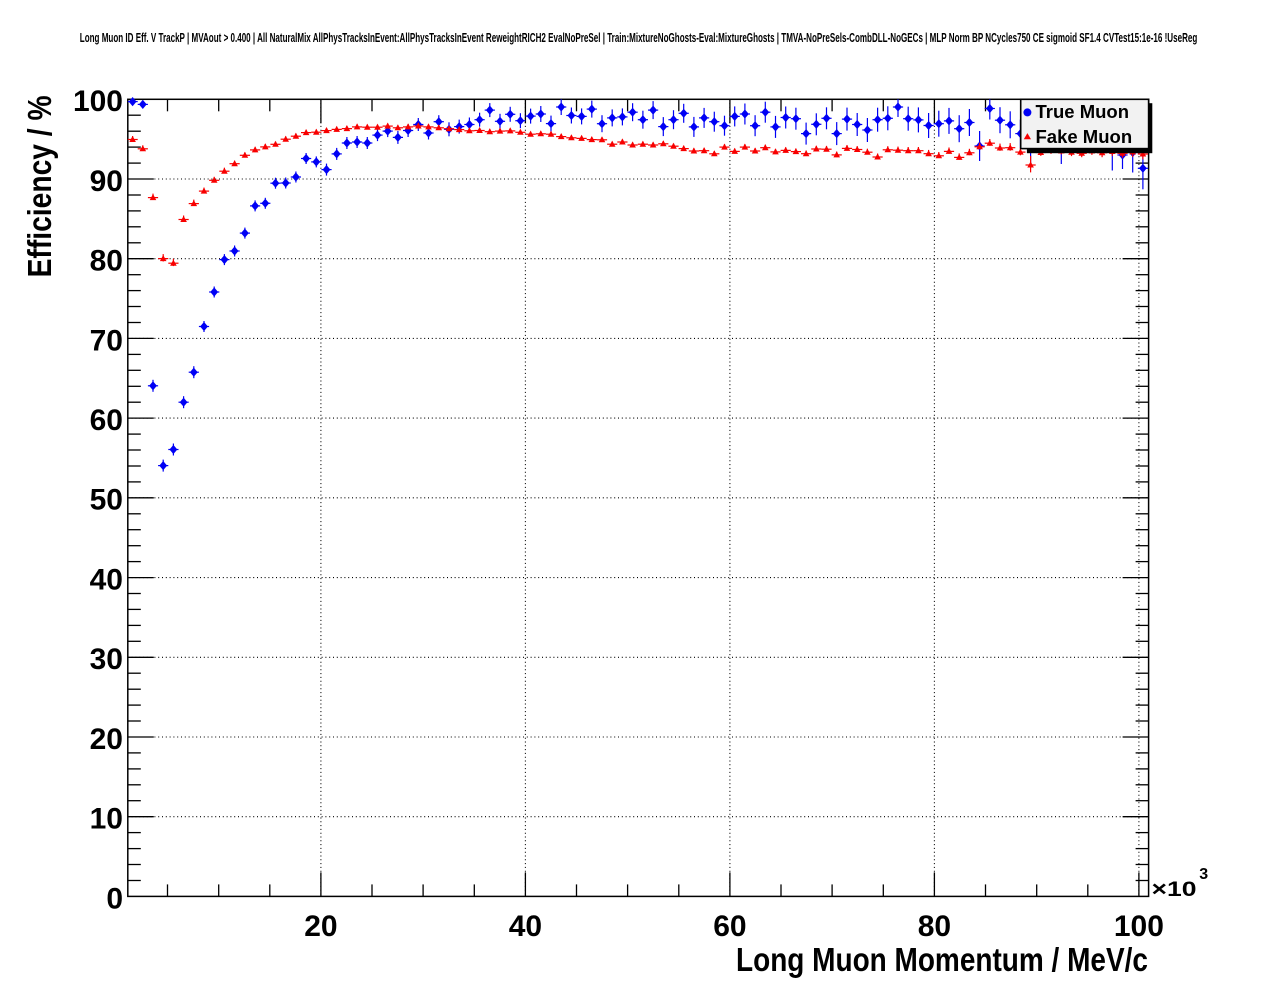 This screenshot has width=1276, height=996. Describe the element at coordinates (114, 898) in the screenshot. I see `svg-text: 0` at that location.